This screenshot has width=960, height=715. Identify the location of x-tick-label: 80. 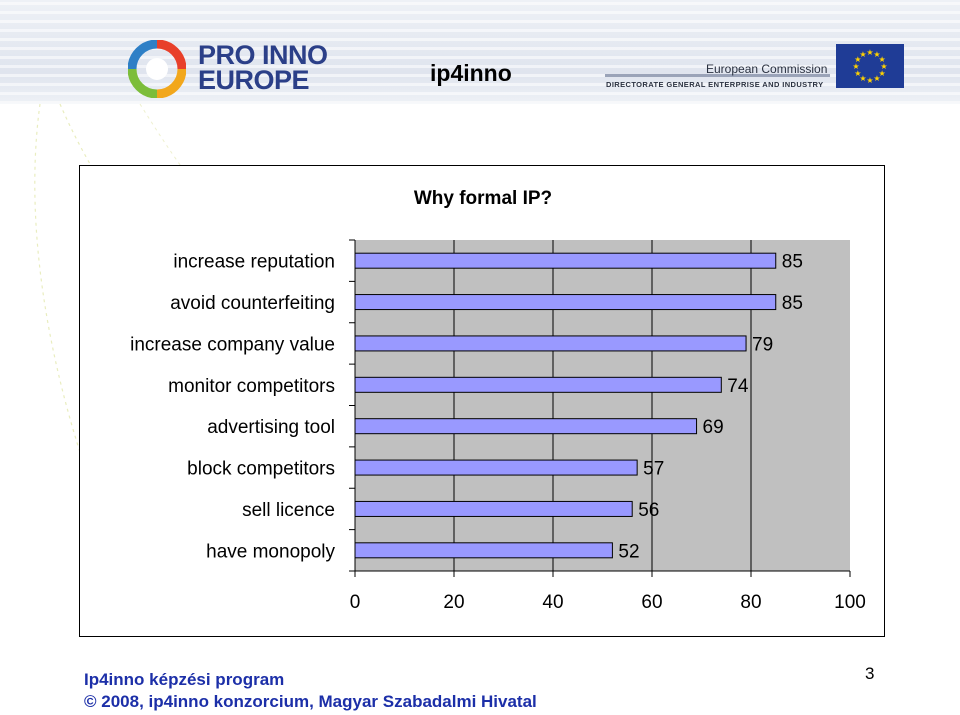
(750, 602).